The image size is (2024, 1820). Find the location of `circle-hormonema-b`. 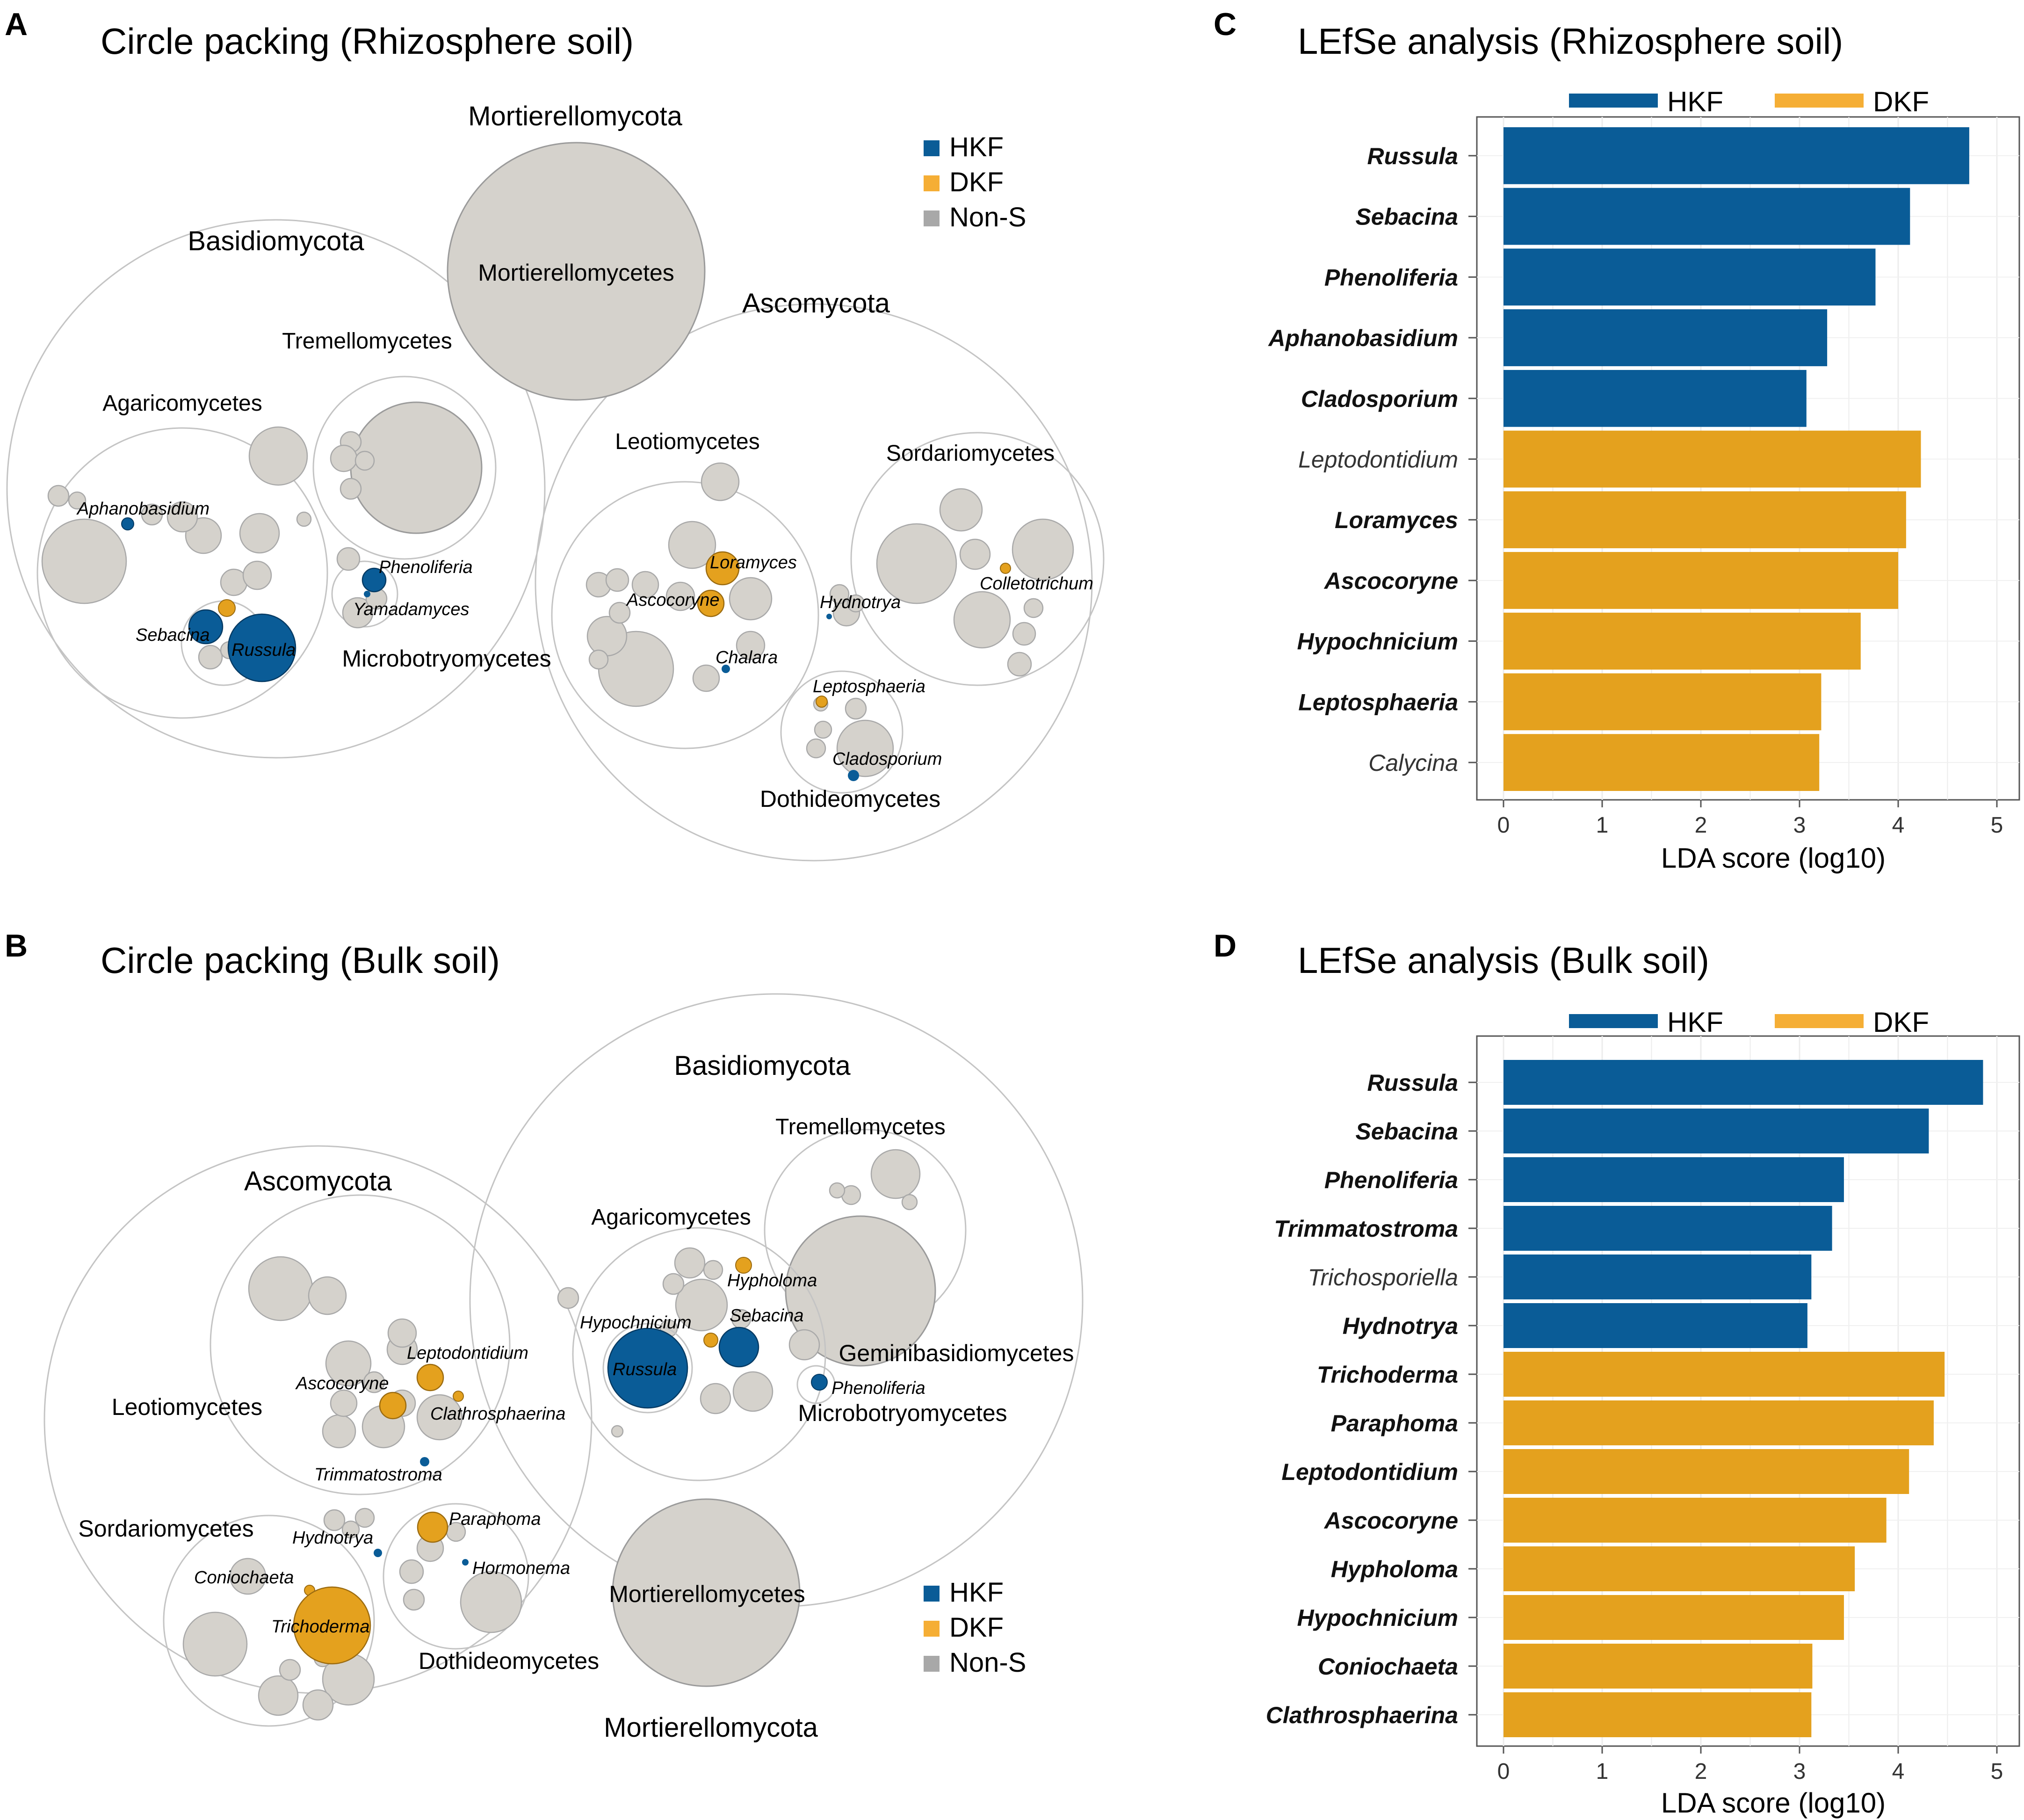

circle-hormonema-b is located at coordinates (465, 1562).